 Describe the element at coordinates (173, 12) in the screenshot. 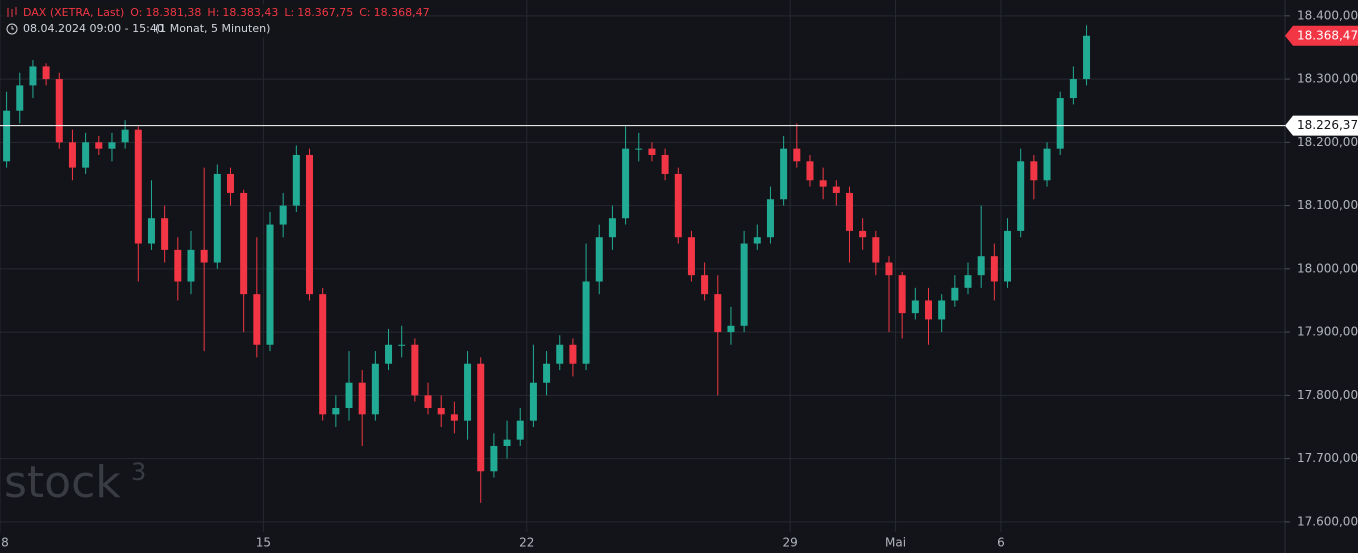

I see `ohlc-value: 18.381,38` at that location.